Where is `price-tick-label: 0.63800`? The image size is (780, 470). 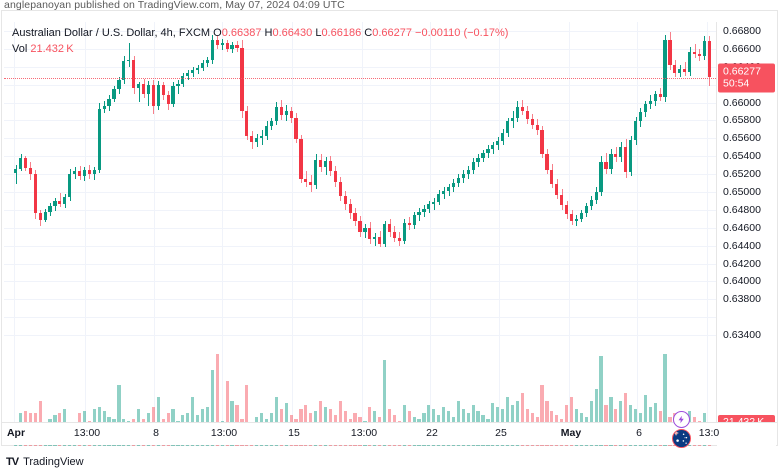
price-tick-label: 0.63800 is located at coordinates (742, 299).